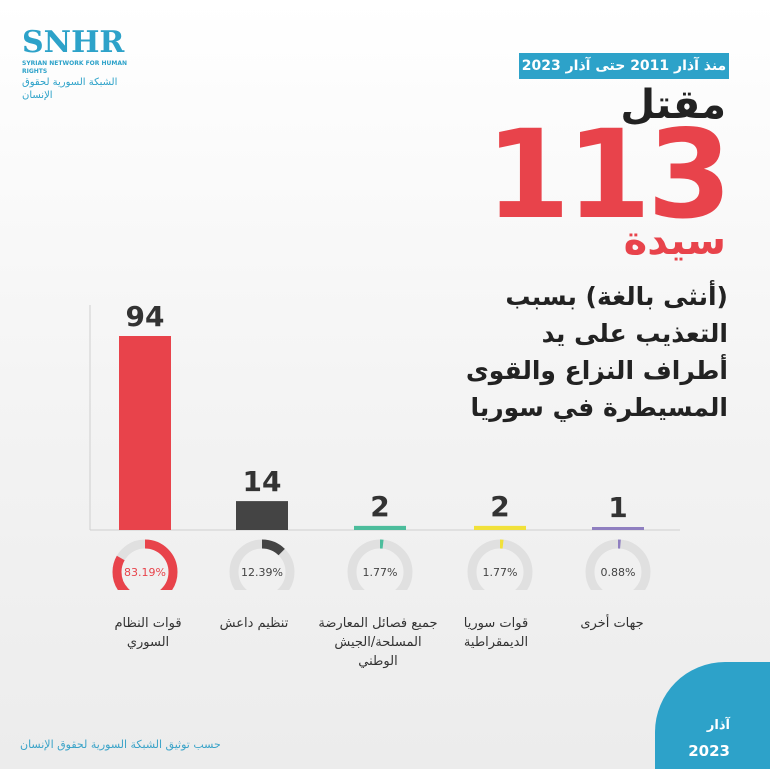  Describe the element at coordinates (70, 89) in the screenshot. I see `logo-name-ar: الشبكة السورية لحقوق الإنسان` at that location.